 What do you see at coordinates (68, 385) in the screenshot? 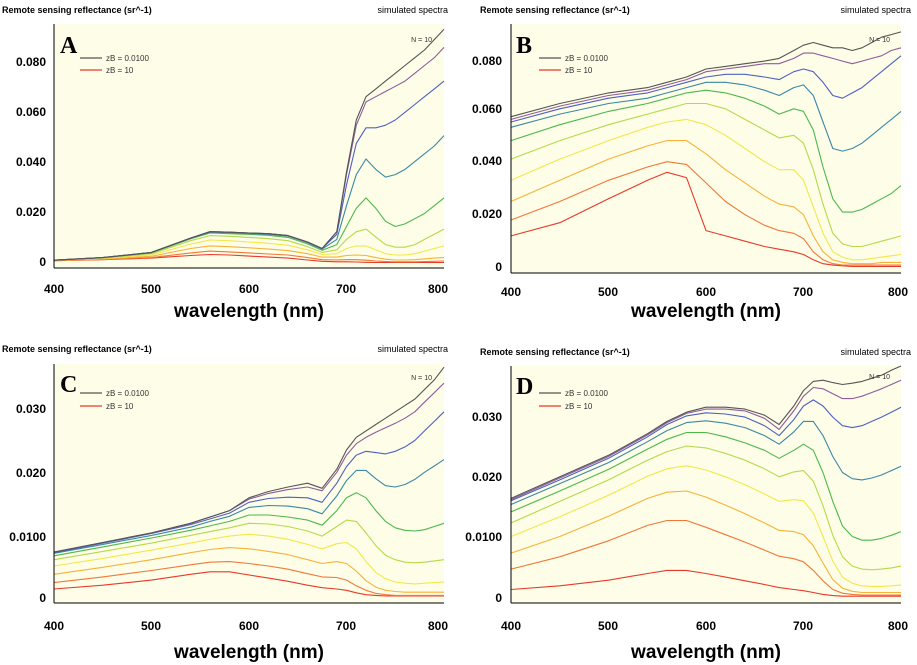
I see `panel-letter: C` at bounding box center [68, 385].